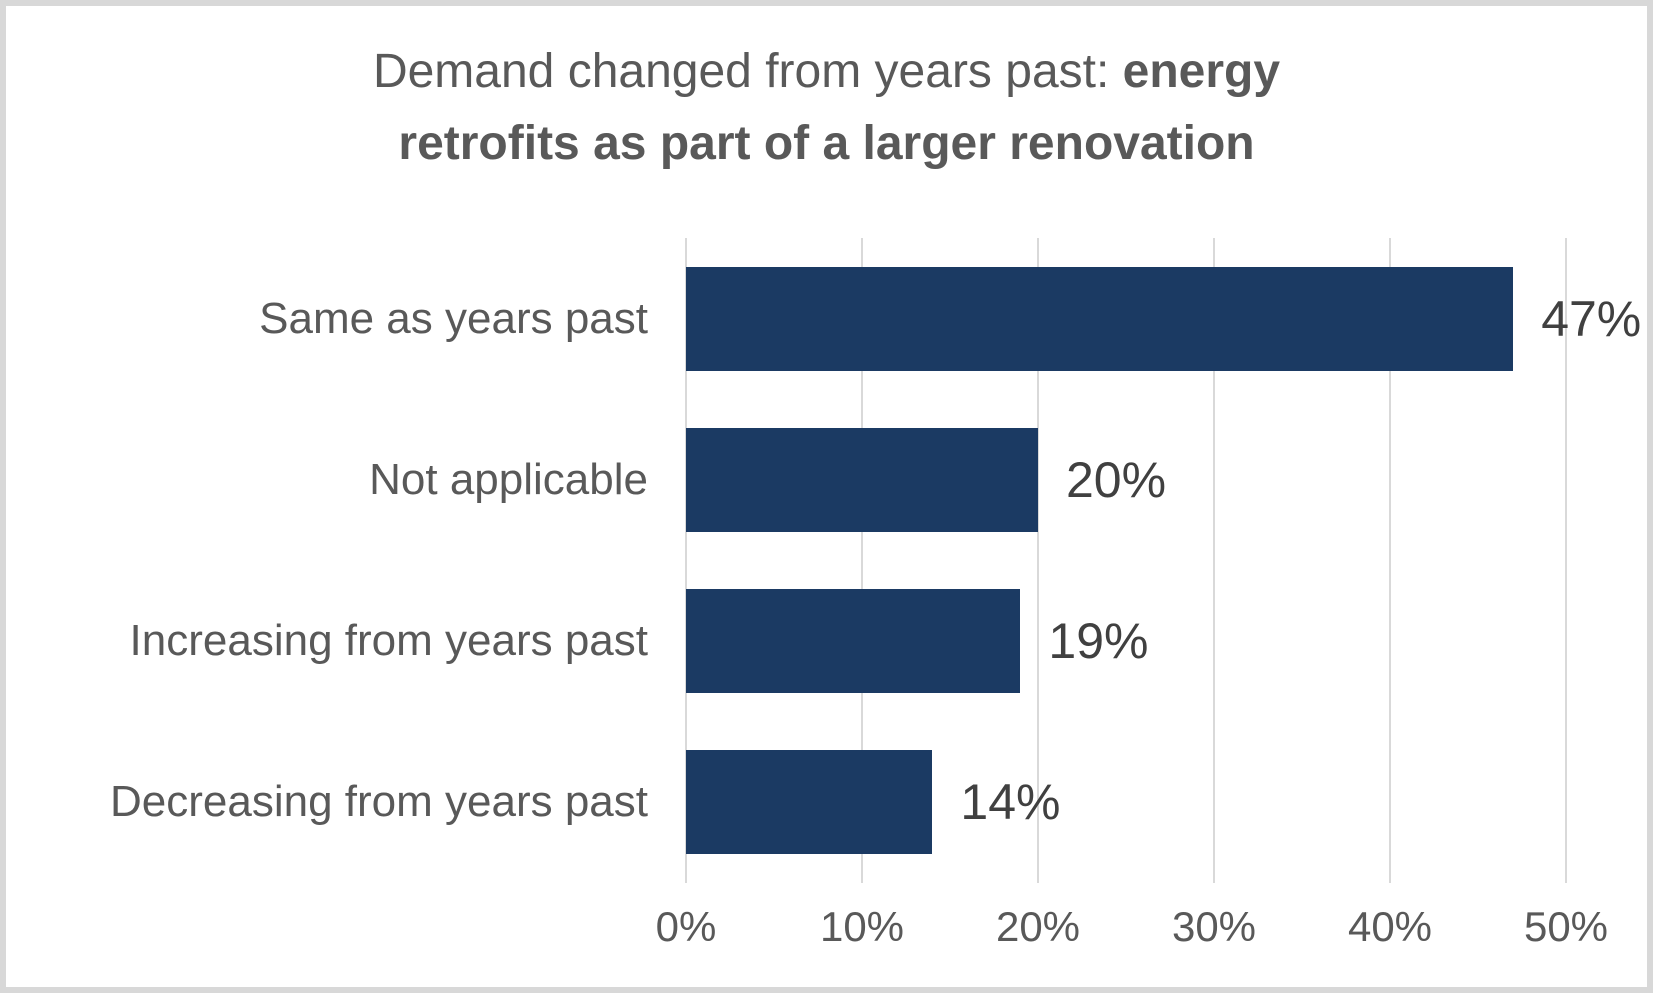  Describe the element at coordinates (1390, 926) in the screenshot. I see `x-tick-label-40: 40%` at that location.